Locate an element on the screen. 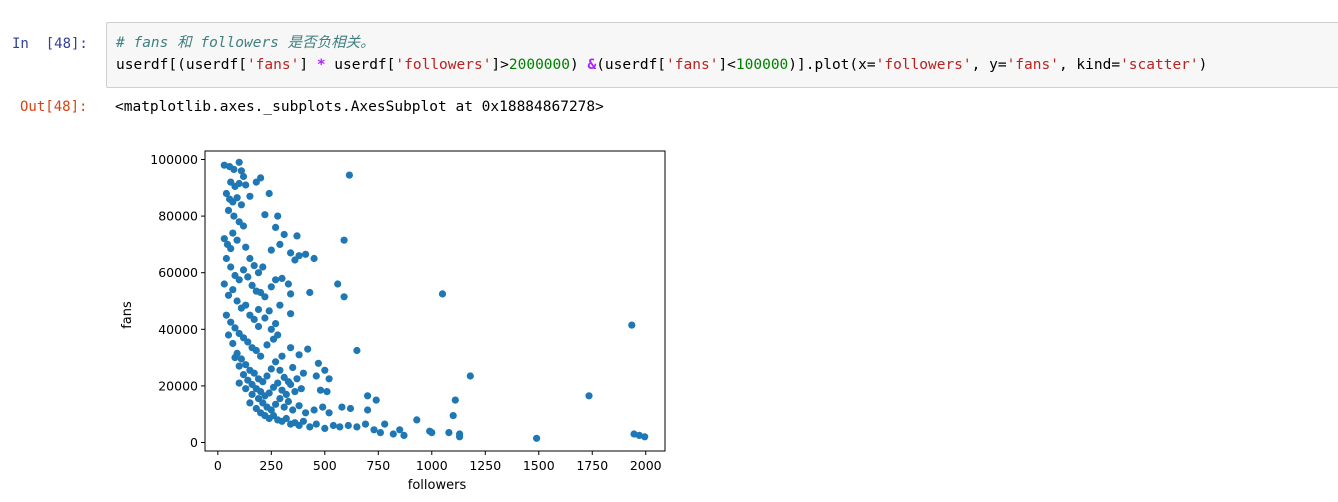 The image size is (1338, 502). y-tick-label: 40000 is located at coordinates (178, 329).